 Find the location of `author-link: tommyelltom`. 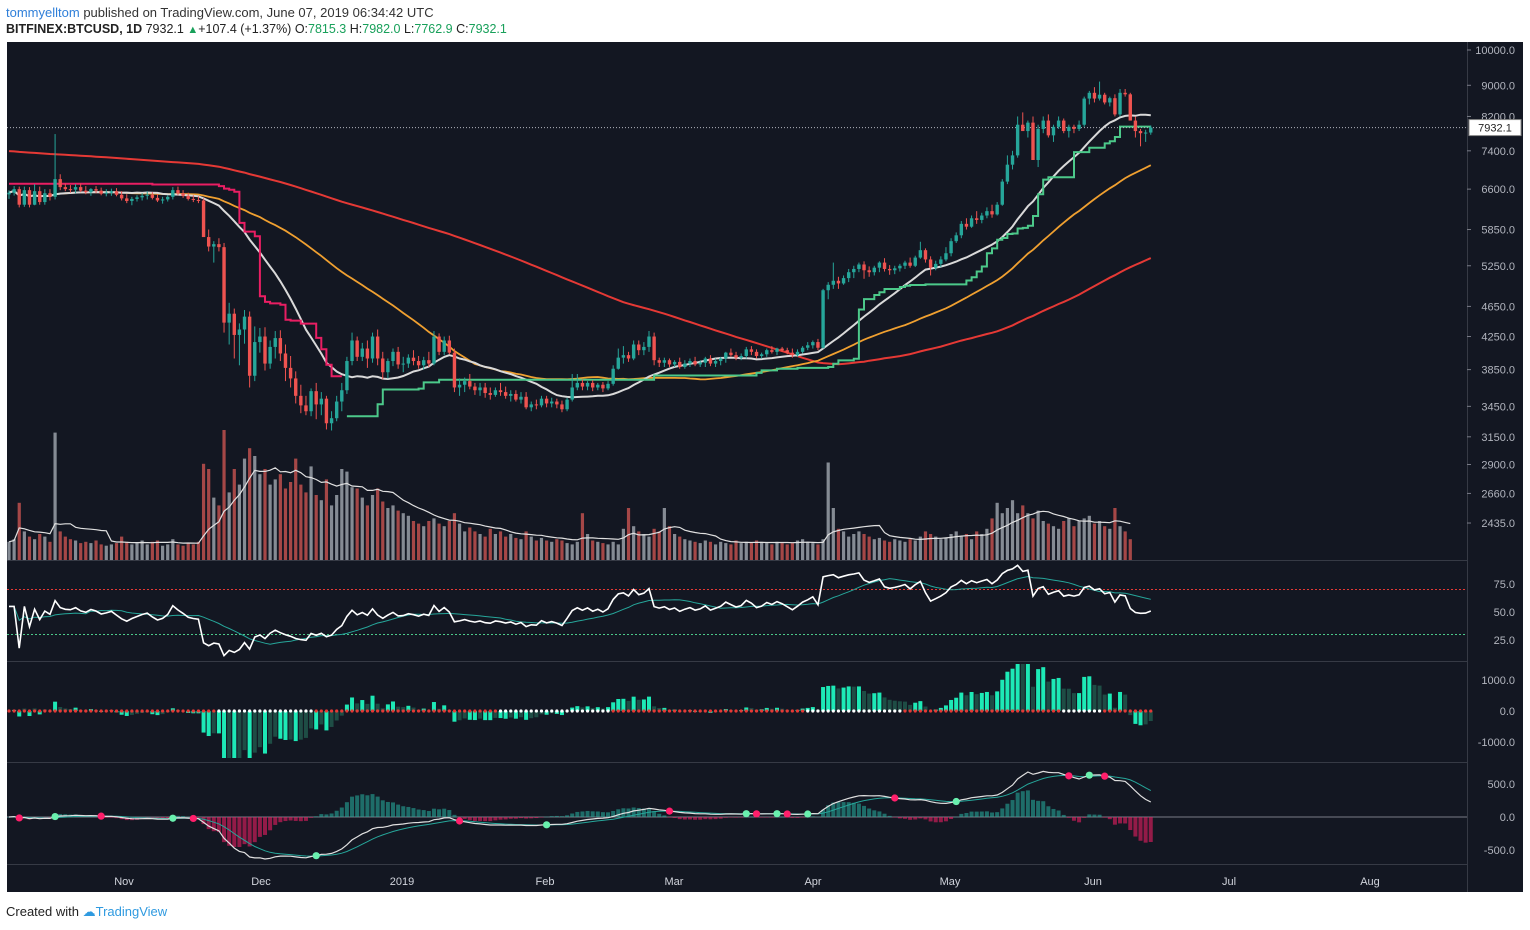

author-link: tommyelltom is located at coordinates (43, 12).